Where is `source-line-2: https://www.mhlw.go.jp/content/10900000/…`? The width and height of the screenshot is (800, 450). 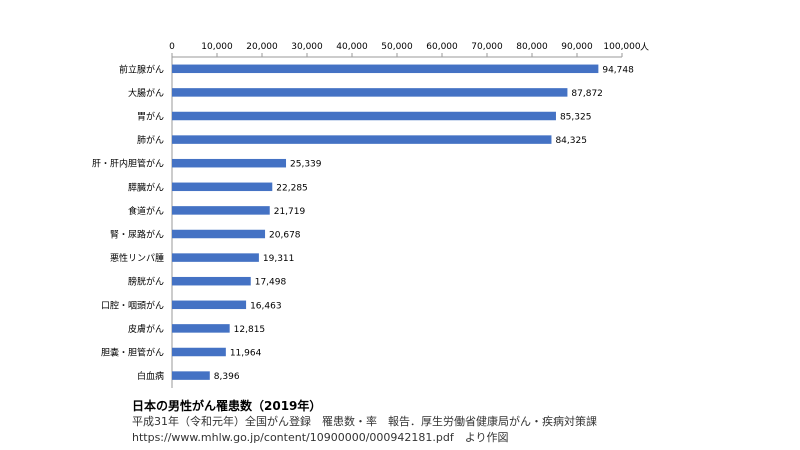
source-line-2: https://www.mhlw.go.jp/content/10900000/… is located at coordinates (320, 437).